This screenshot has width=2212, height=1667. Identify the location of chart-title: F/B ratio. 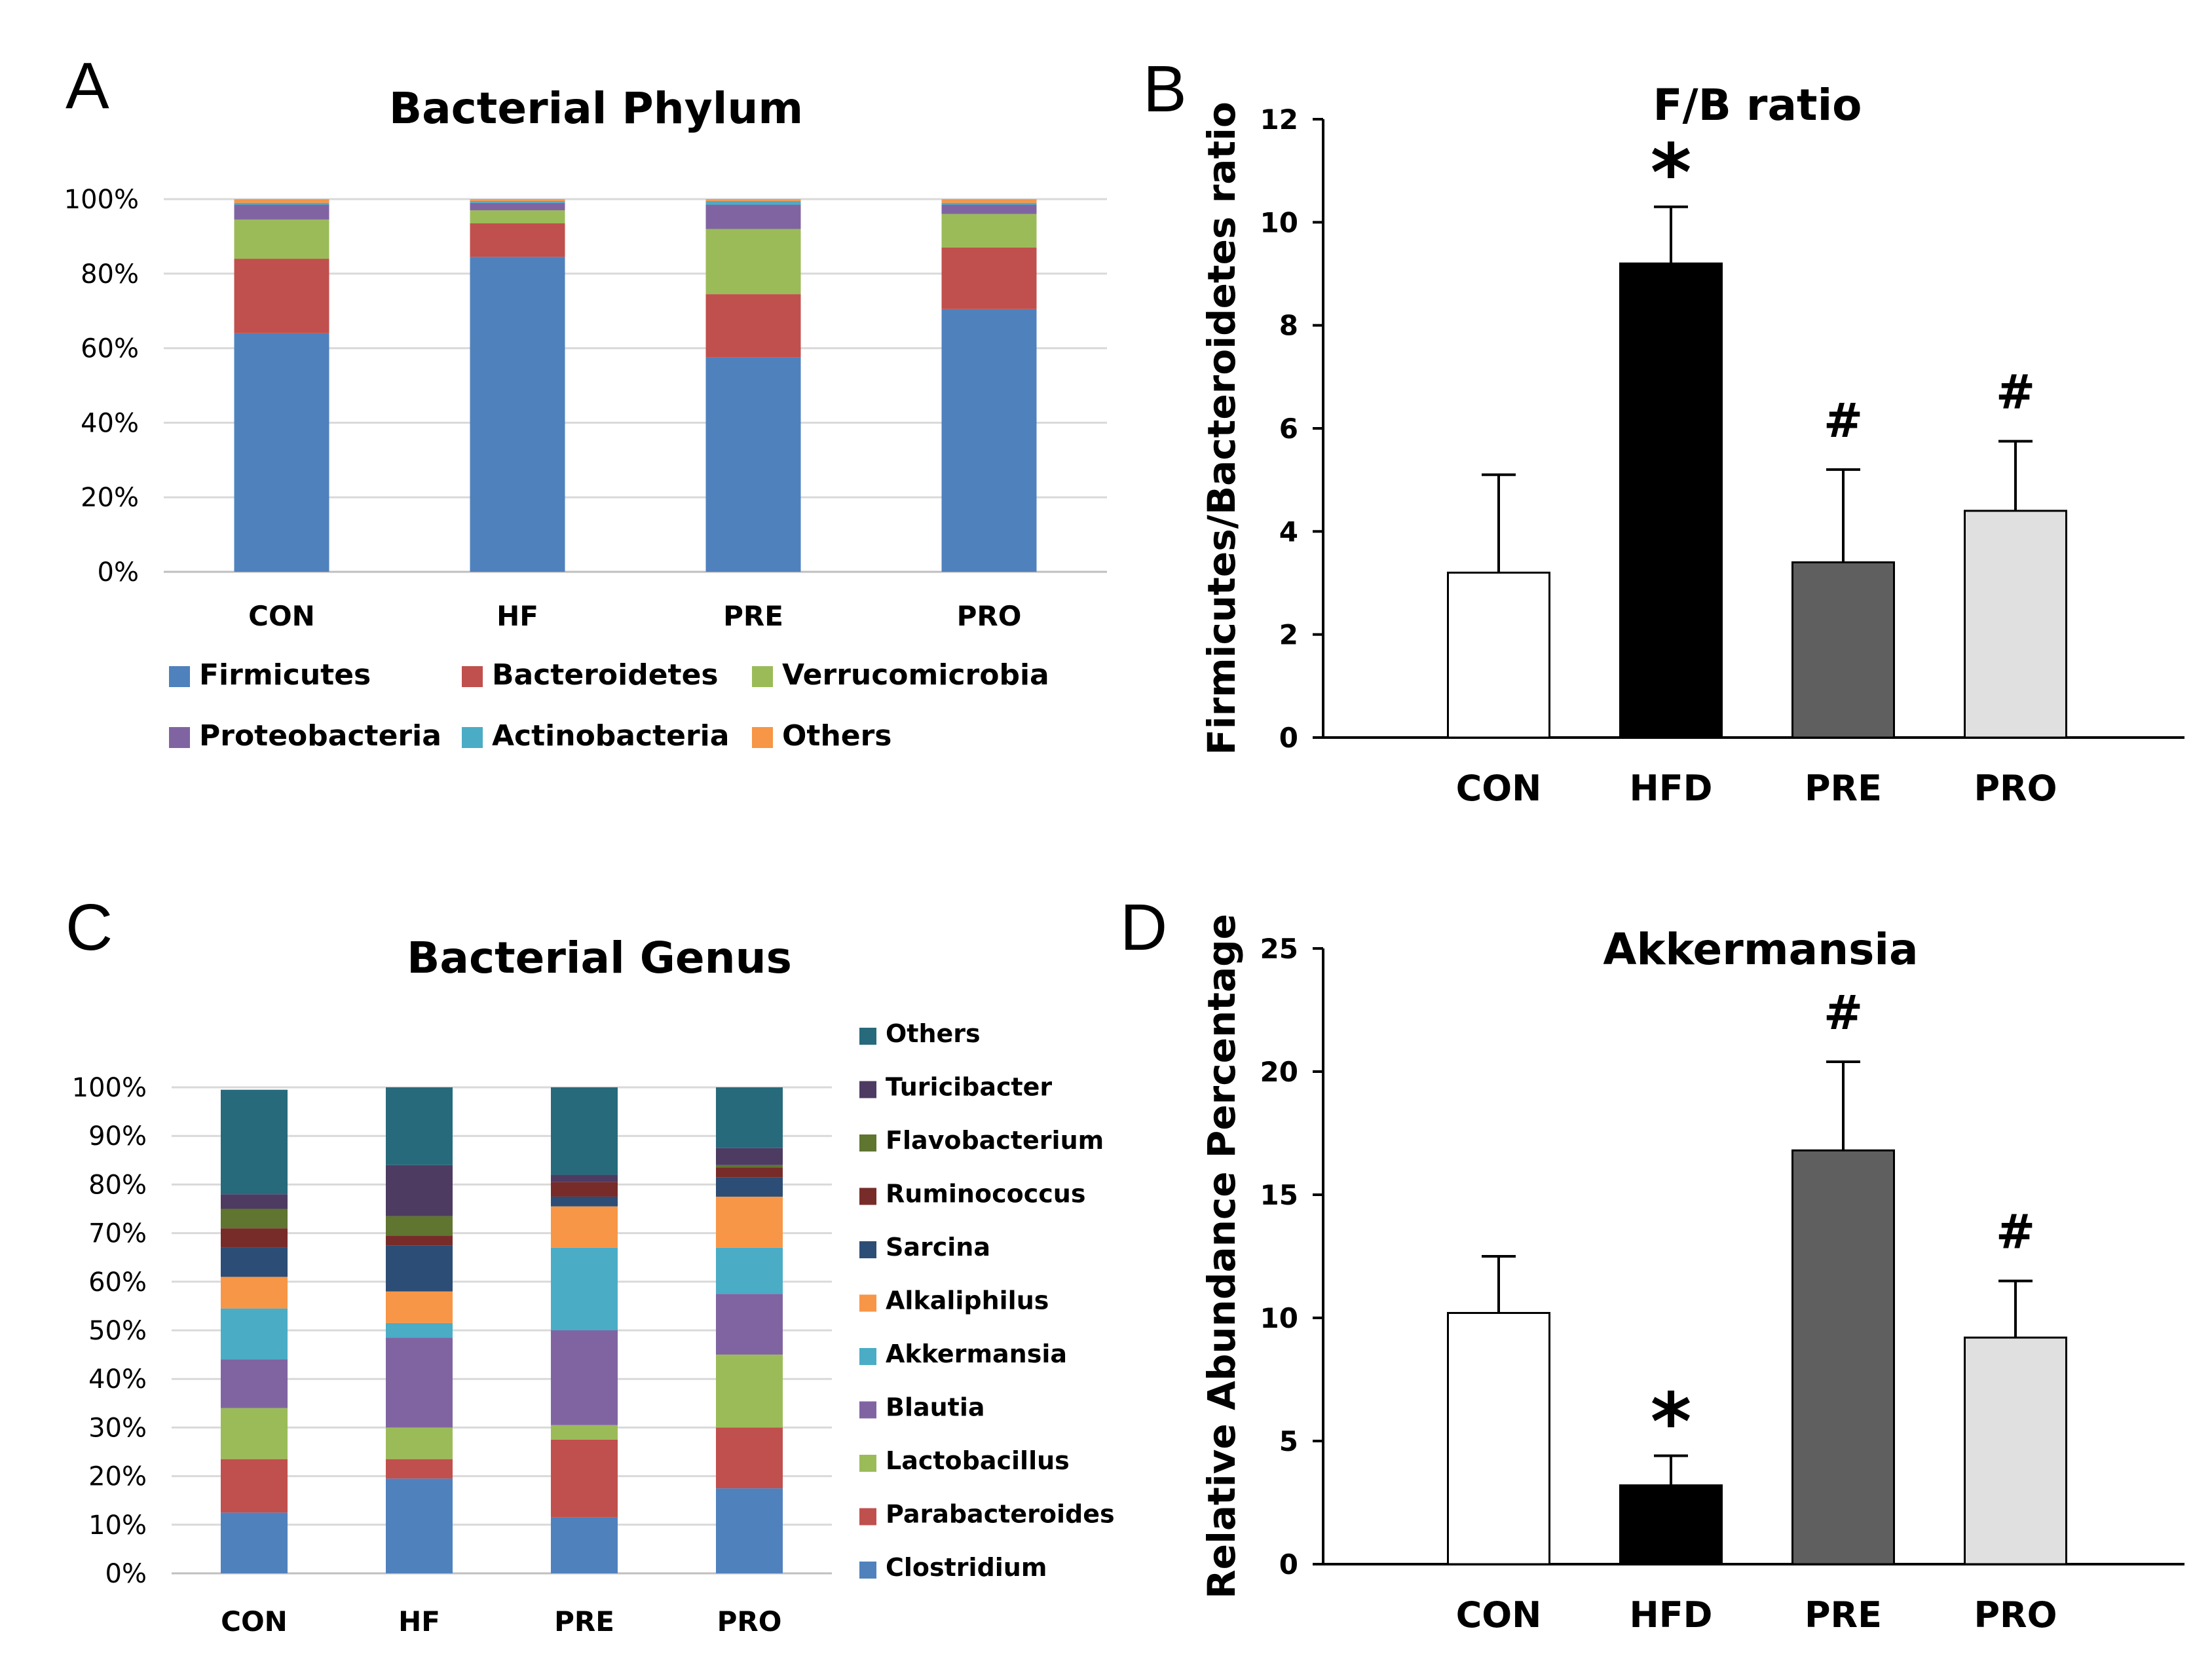
(1757, 105).